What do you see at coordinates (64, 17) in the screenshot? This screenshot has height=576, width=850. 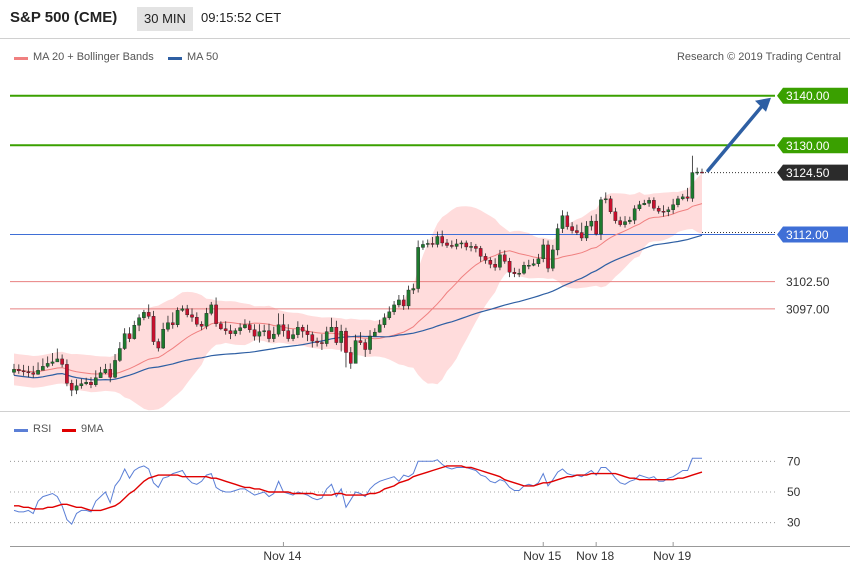 I see `instrument-title: S&P 500 (CME)` at bounding box center [64, 17].